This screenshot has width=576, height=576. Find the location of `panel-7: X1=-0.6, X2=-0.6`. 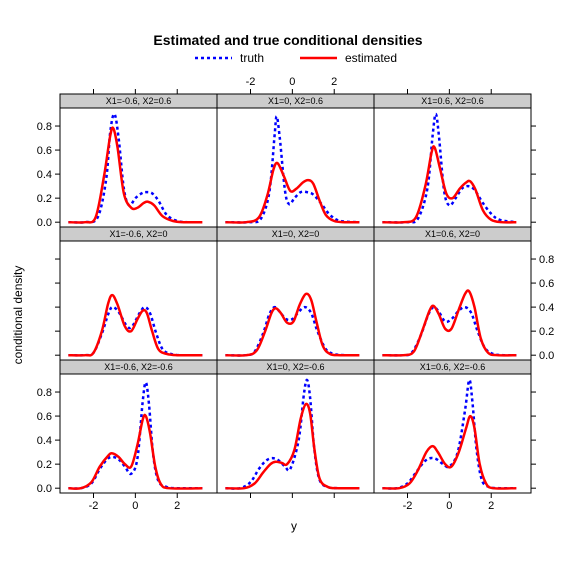

panel-7: X1=-0.6, X2=-0.6 is located at coordinates (138, 426).